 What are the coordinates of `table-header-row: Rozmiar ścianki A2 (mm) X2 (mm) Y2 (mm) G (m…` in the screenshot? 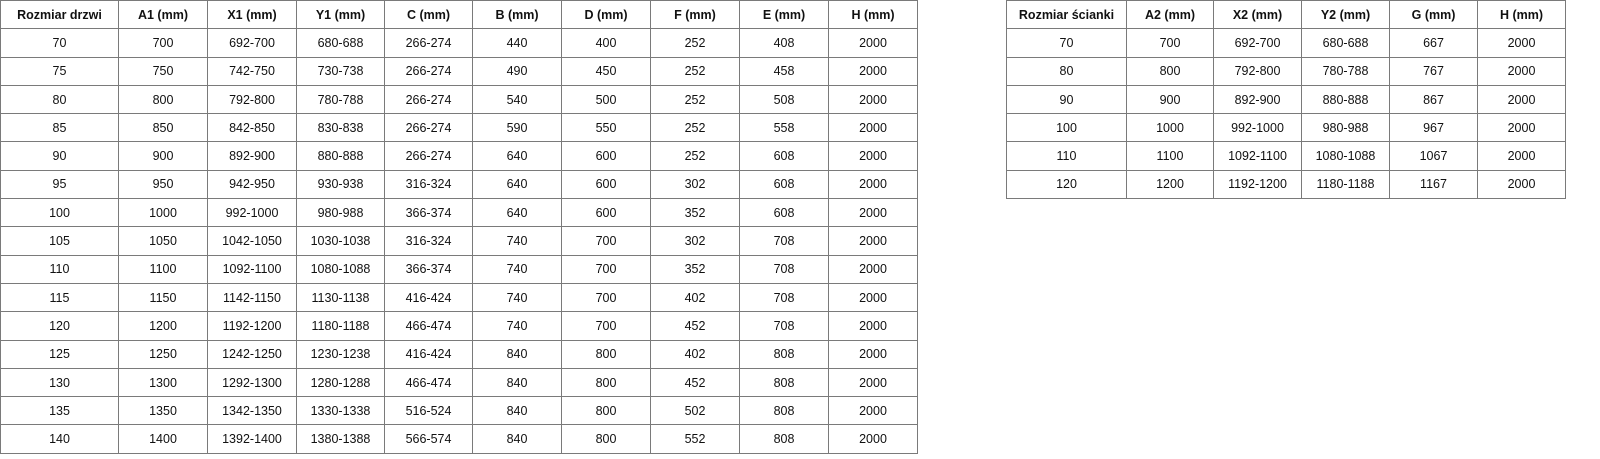 It's located at (1286, 15).